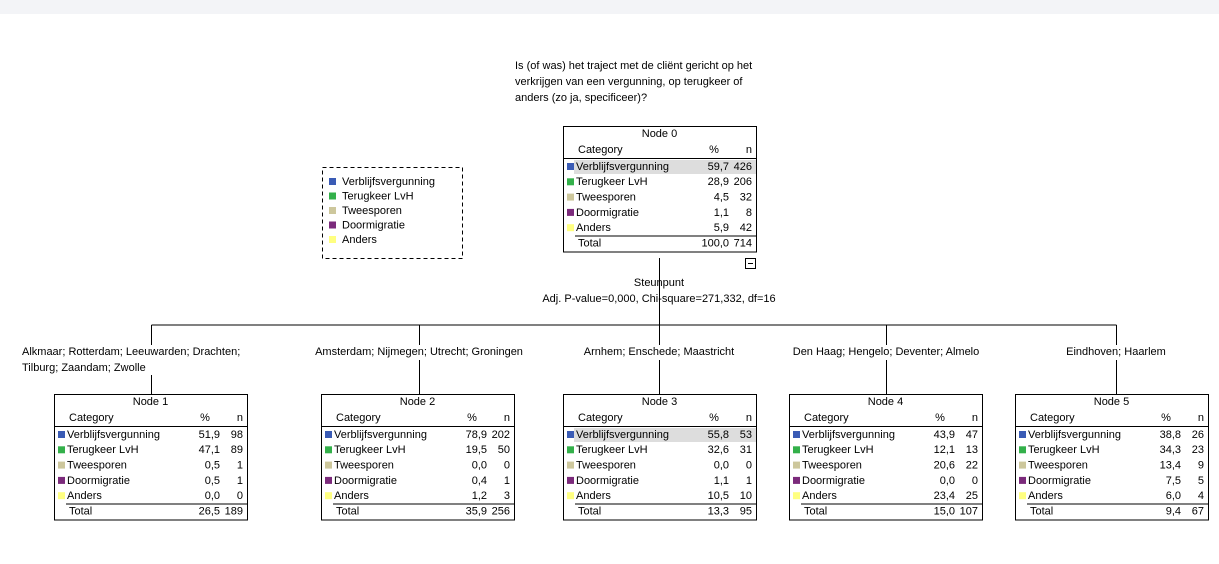  Describe the element at coordinates (84, 368) in the screenshot. I see `branch-label: Tilburg; Zaandam; Zwolle` at that location.